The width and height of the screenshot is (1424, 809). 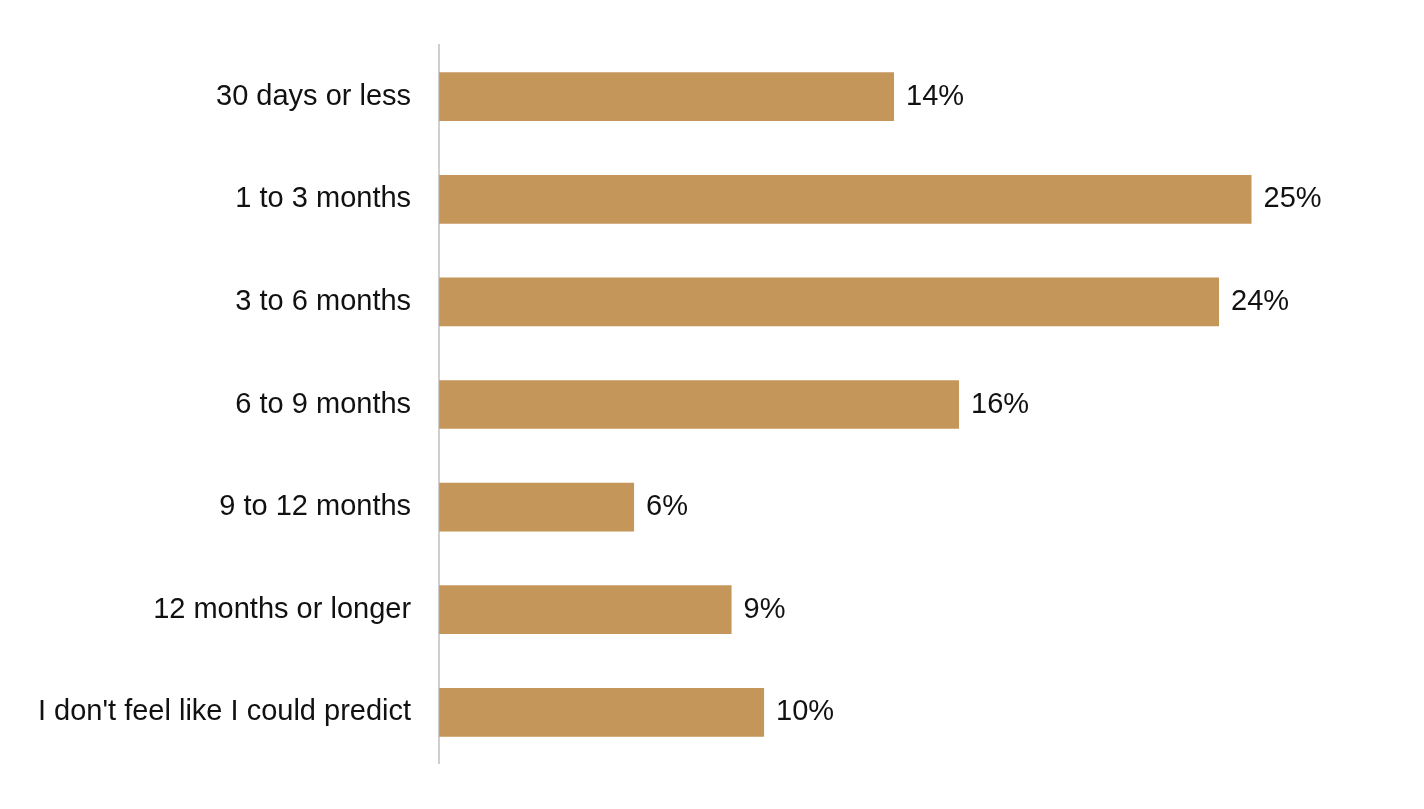 I want to click on data-label: 25%, so click(x=1292, y=197).